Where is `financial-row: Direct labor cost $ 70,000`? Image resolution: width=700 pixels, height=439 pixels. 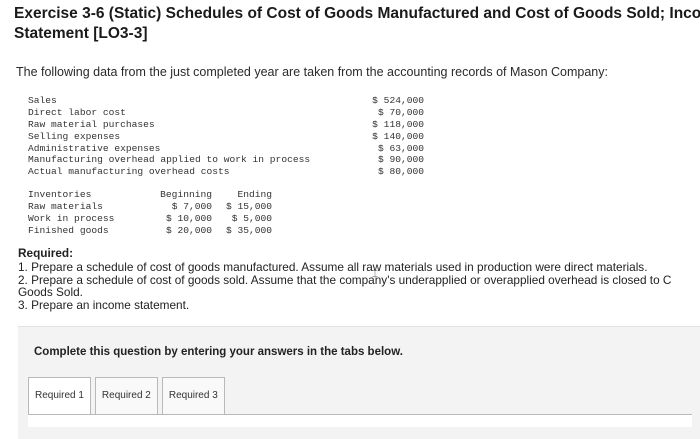 financial-row: Direct labor cost $ 70,000 is located at coordinates (226, 113).